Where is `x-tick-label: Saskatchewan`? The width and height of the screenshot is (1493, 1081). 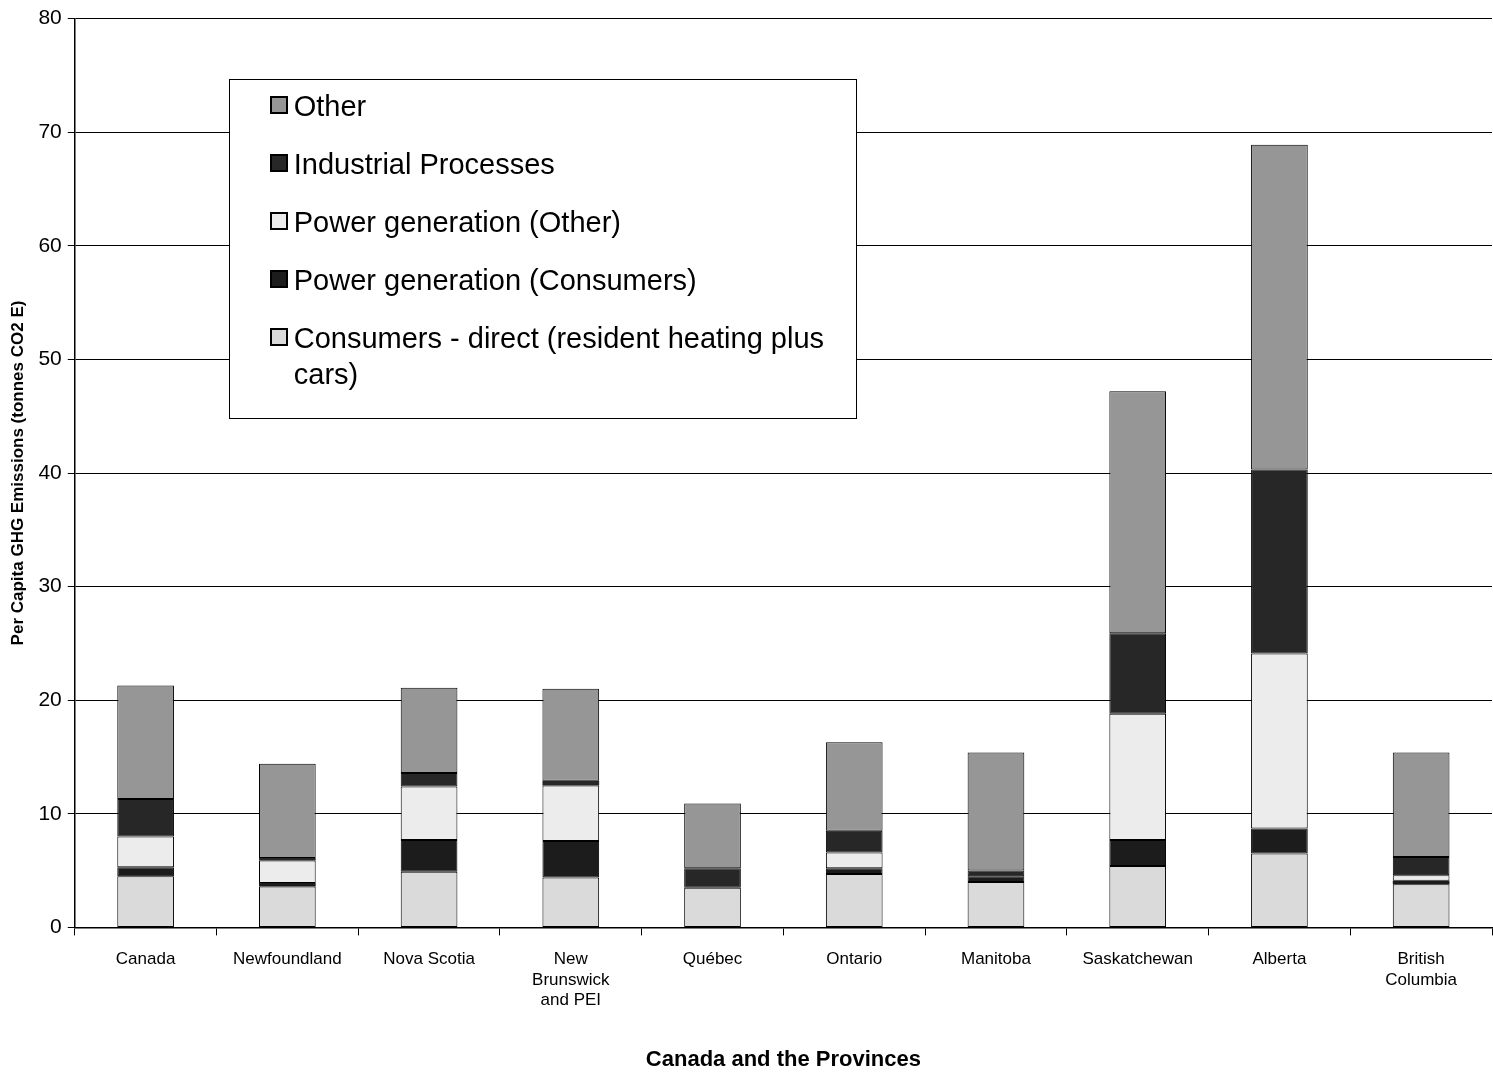
x-tick-label: Saskatchewan is located at coordinates (1137, 959).